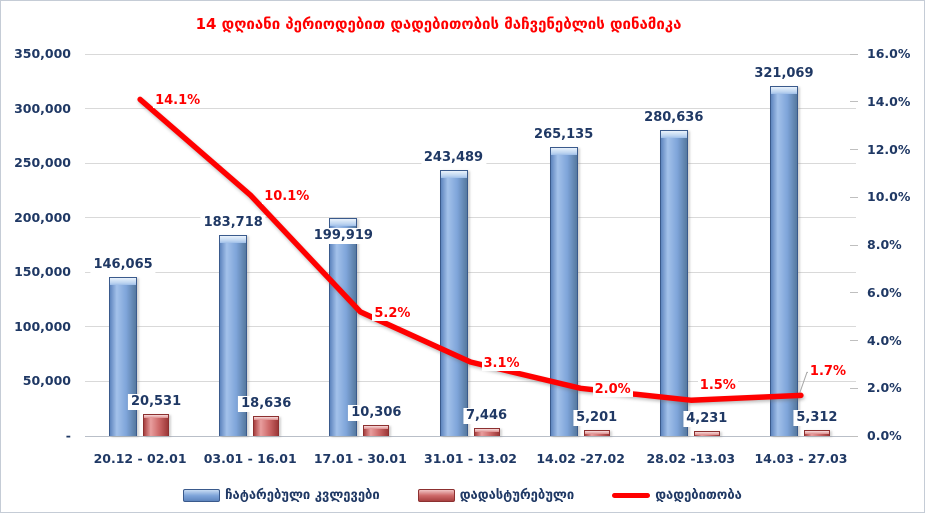 Image resolution: width=925 pixels, height=513 pixels. I want to click on y-axis-label-left: 250,000, so click(42, 163).